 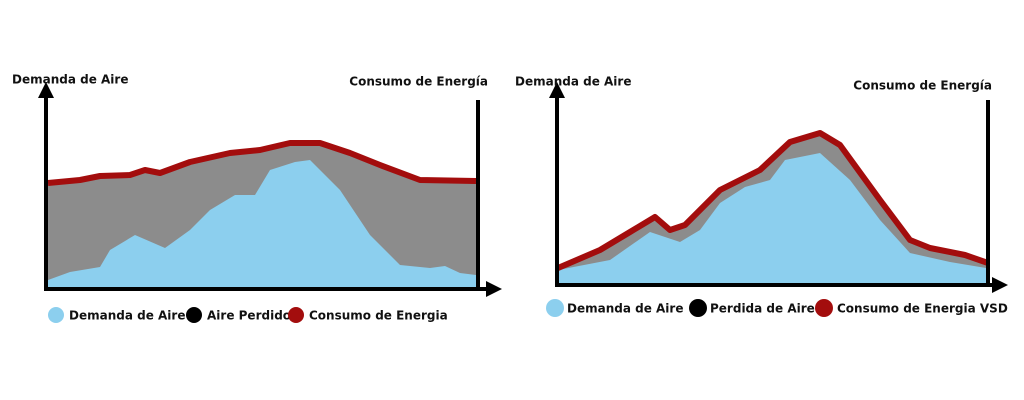 I want to click on legend-label: Consumo de Energia VSD, so click(x=922, y=309).